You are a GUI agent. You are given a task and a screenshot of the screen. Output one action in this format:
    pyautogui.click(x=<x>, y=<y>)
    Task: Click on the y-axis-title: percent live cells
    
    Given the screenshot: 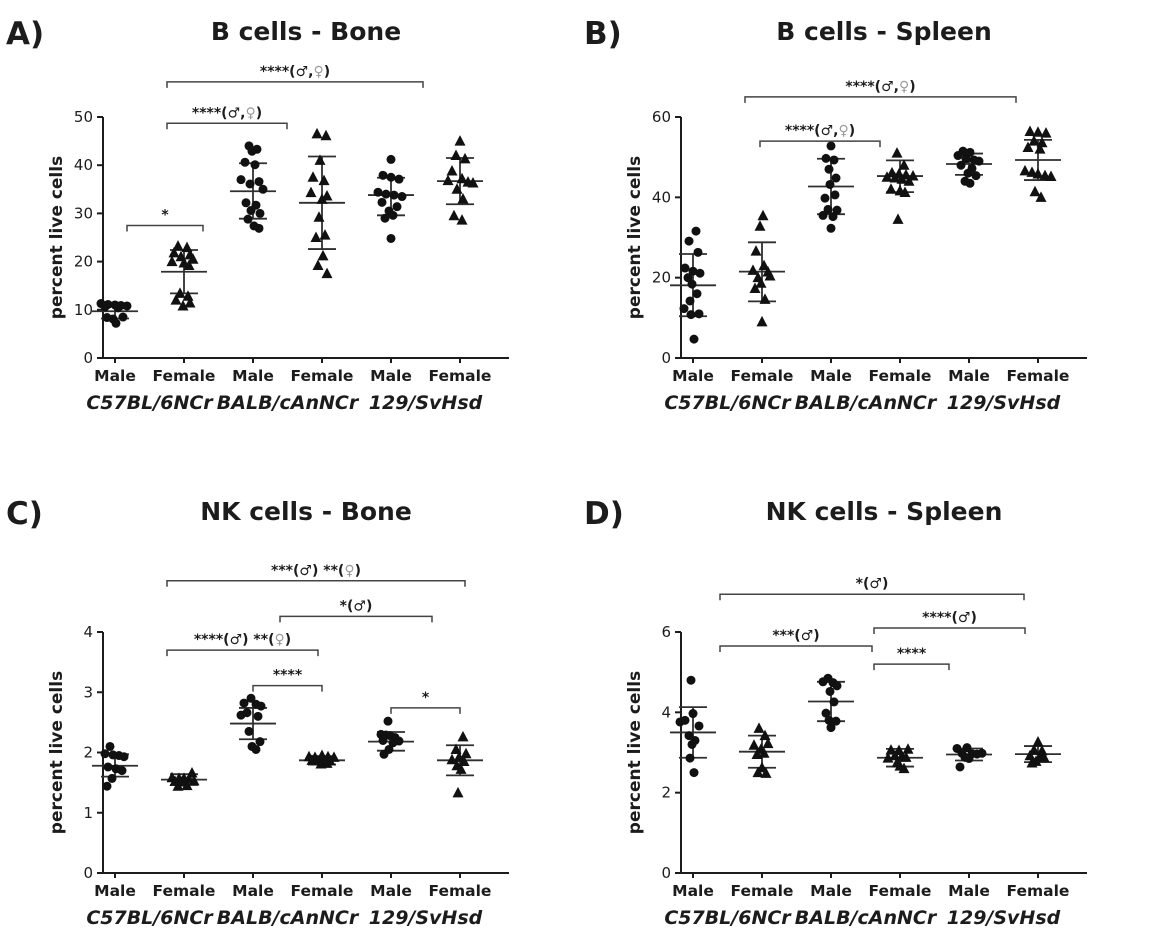 What is the action you would take?
    pyautogui.click(x=57, y=752)
    